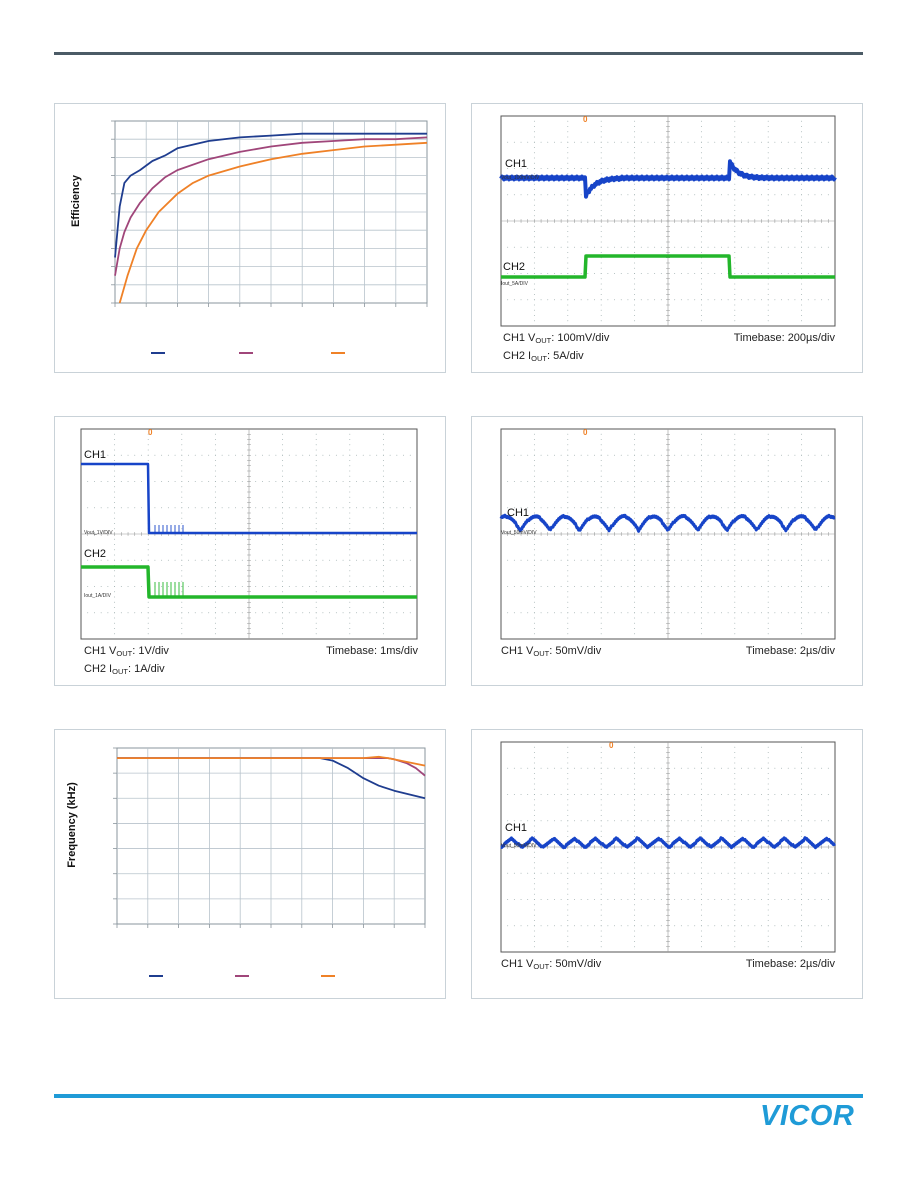  I want to click on ch2-scale-tag: Iout_1A/DIV, so click(97, 596).